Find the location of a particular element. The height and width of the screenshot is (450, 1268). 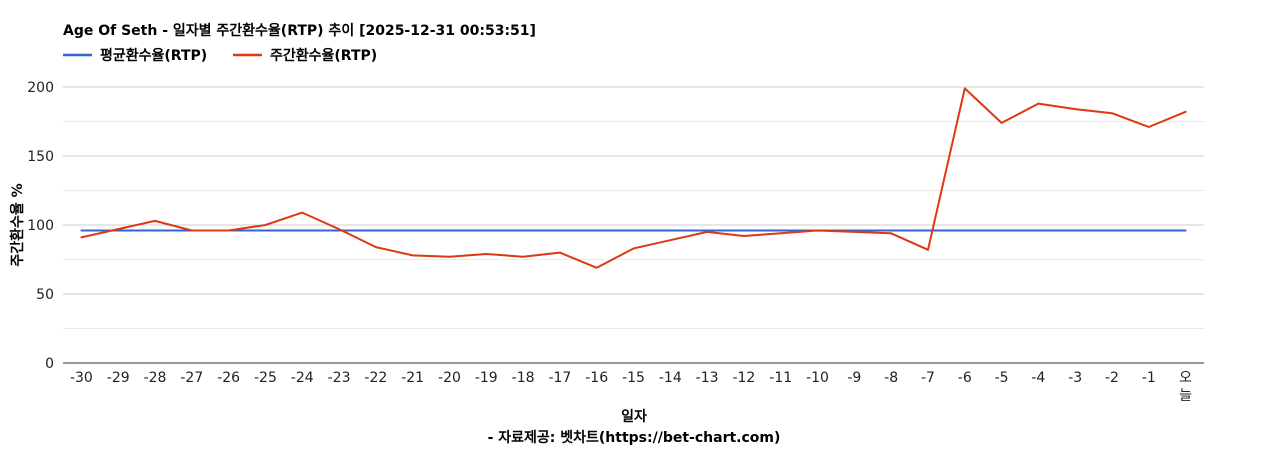

x-tick-label: -2 is located at coordinates (1112, 378).